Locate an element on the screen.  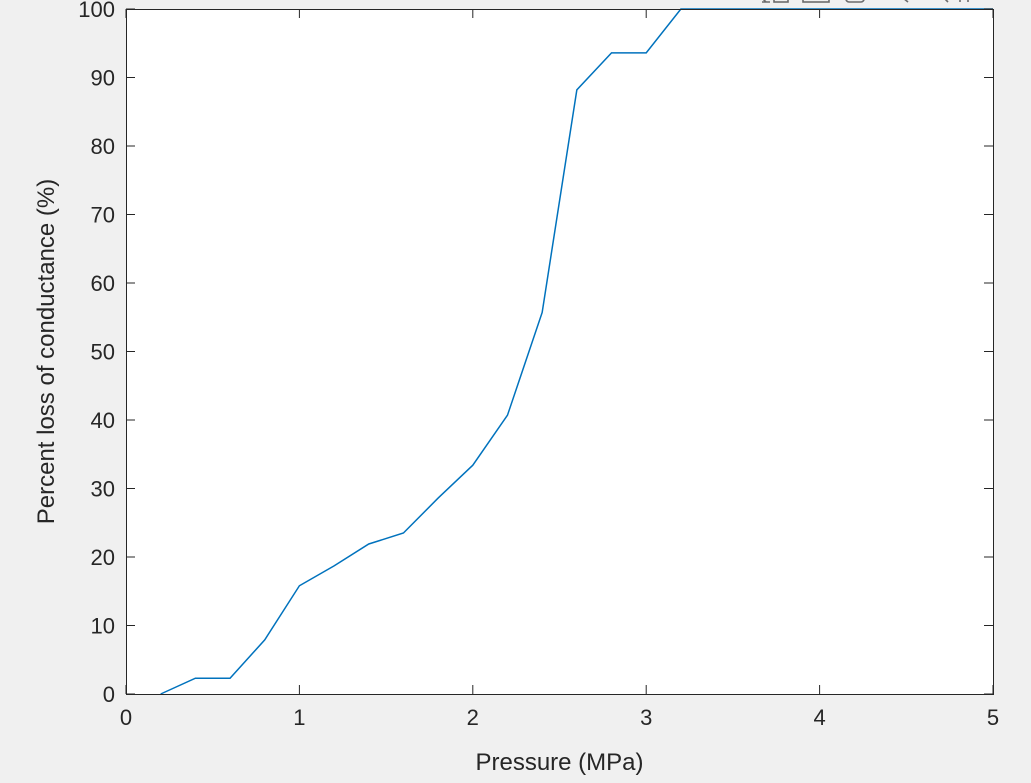
y-tick-label: 80 is located at coordinates (103, 146).